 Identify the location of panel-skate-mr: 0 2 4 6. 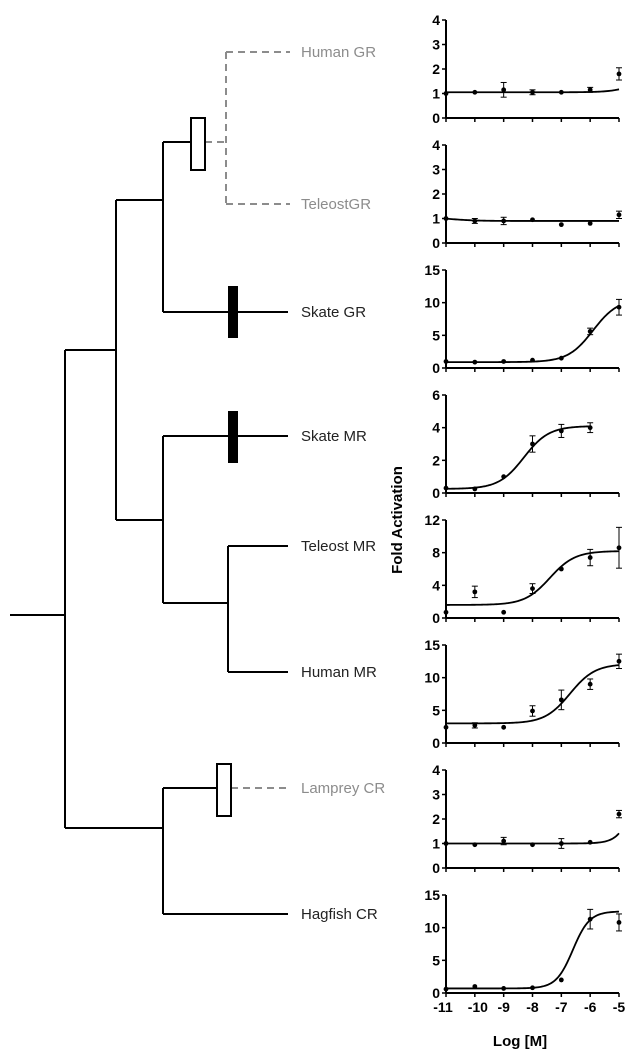
(526, 444).